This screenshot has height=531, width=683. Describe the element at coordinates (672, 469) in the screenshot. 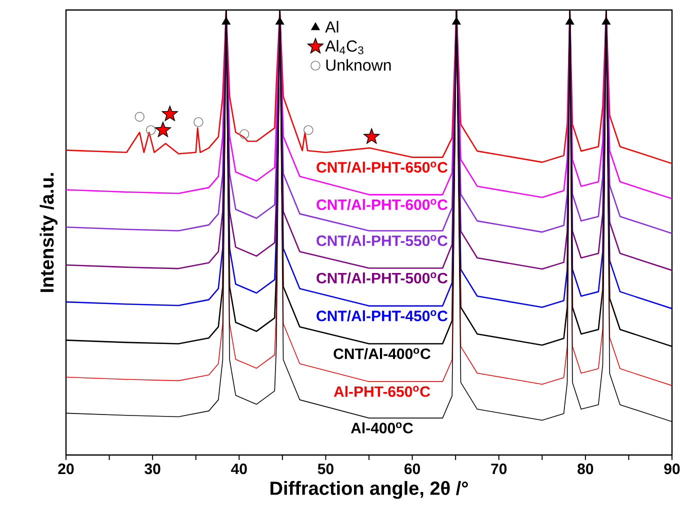

I see `x-tick-label: 90` at that location.